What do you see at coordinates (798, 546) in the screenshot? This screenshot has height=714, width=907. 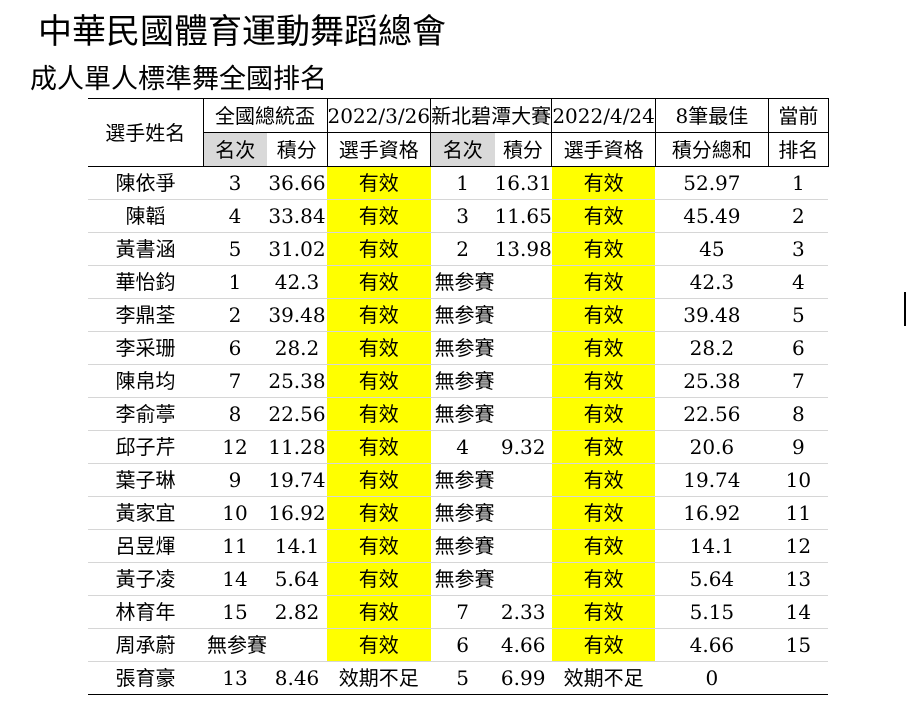 I see `current-rank: 12` at bounding box center [798, 546].